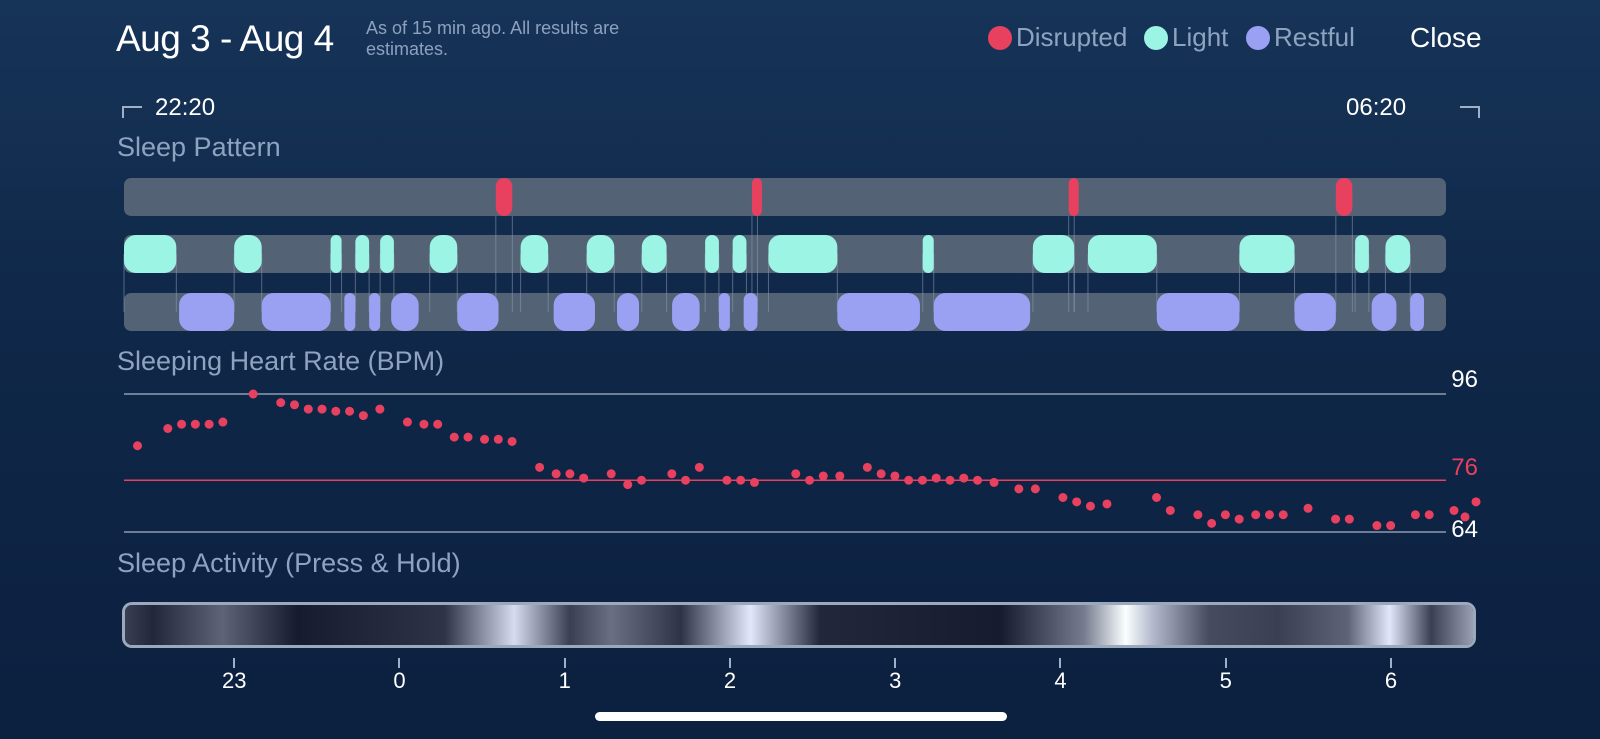 The width and height of the screenshot is (1600, 739). I want to click on heart-rate-heading: Sleeping Heart Rate (BPM), so click(281, 361).